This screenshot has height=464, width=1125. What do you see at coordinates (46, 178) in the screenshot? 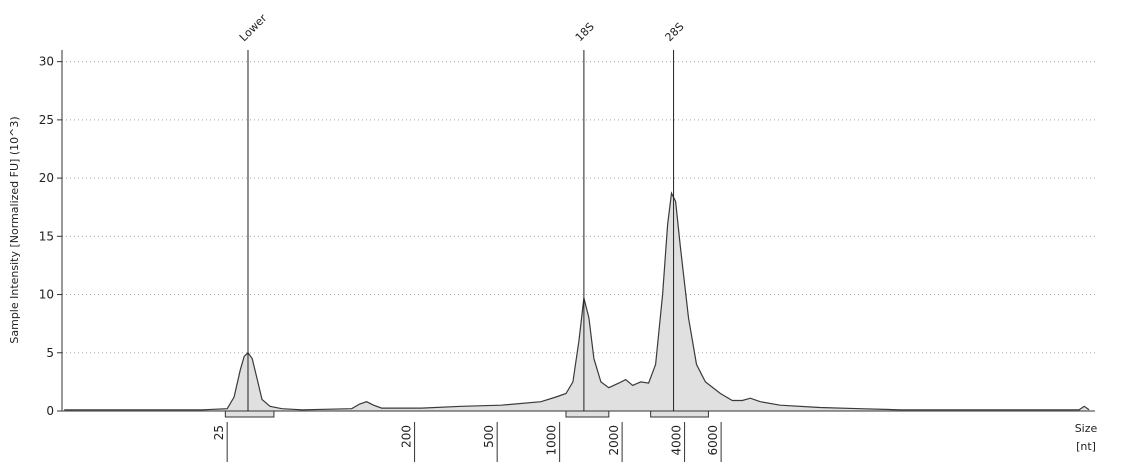
I see `y-tick-label: 20` at bounding box center [46, 178].